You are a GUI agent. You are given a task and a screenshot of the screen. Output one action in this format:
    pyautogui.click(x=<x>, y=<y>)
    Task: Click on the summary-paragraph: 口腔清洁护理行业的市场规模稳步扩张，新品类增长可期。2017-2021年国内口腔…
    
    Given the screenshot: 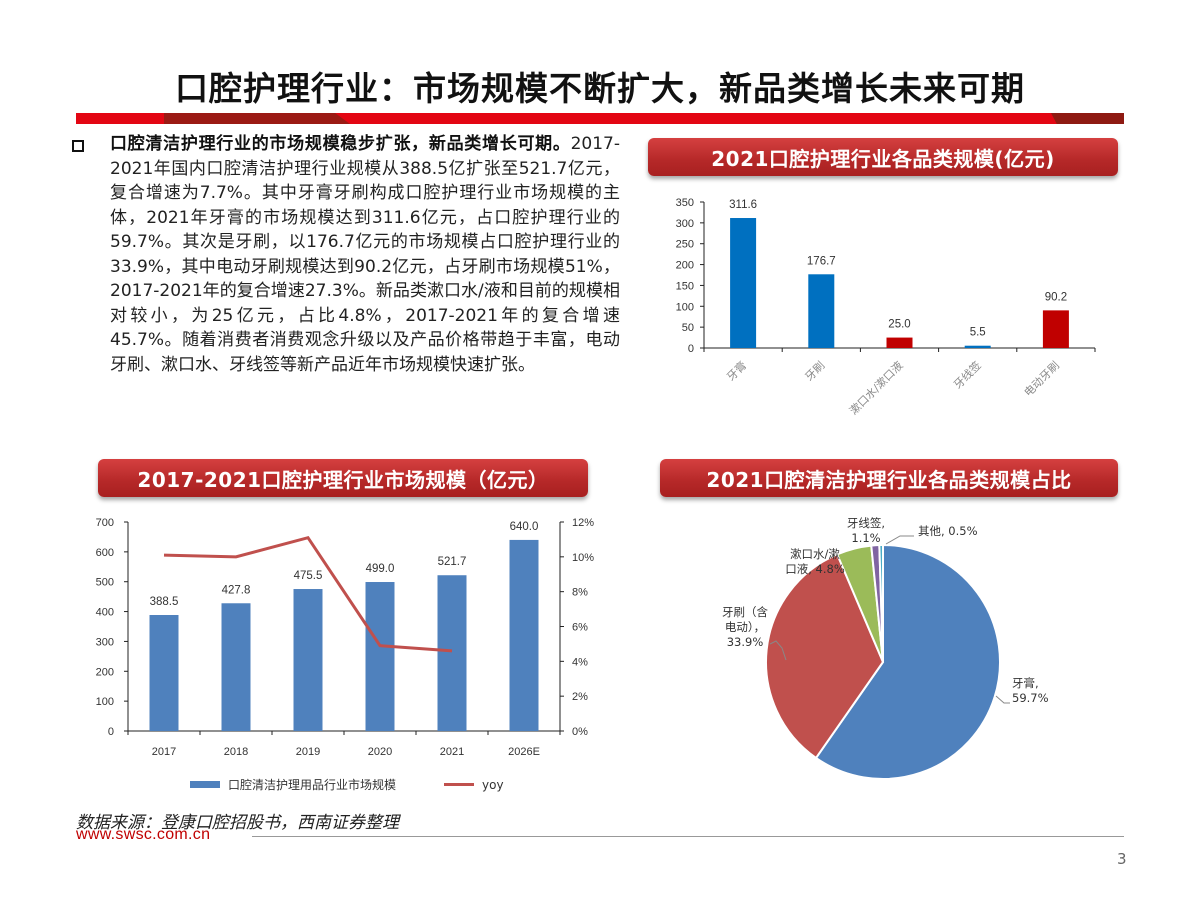 What is the action you would take?
    pyautogui.click(x=365, y=254)
    